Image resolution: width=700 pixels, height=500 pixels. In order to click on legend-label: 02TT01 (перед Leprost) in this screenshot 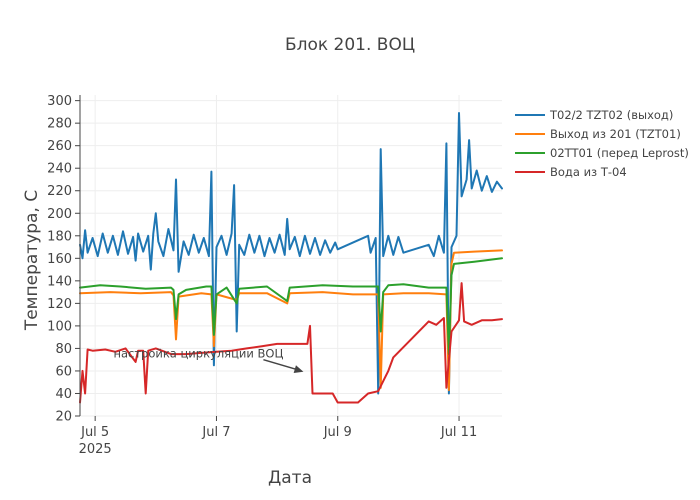, I will do `click(619, 153)`.